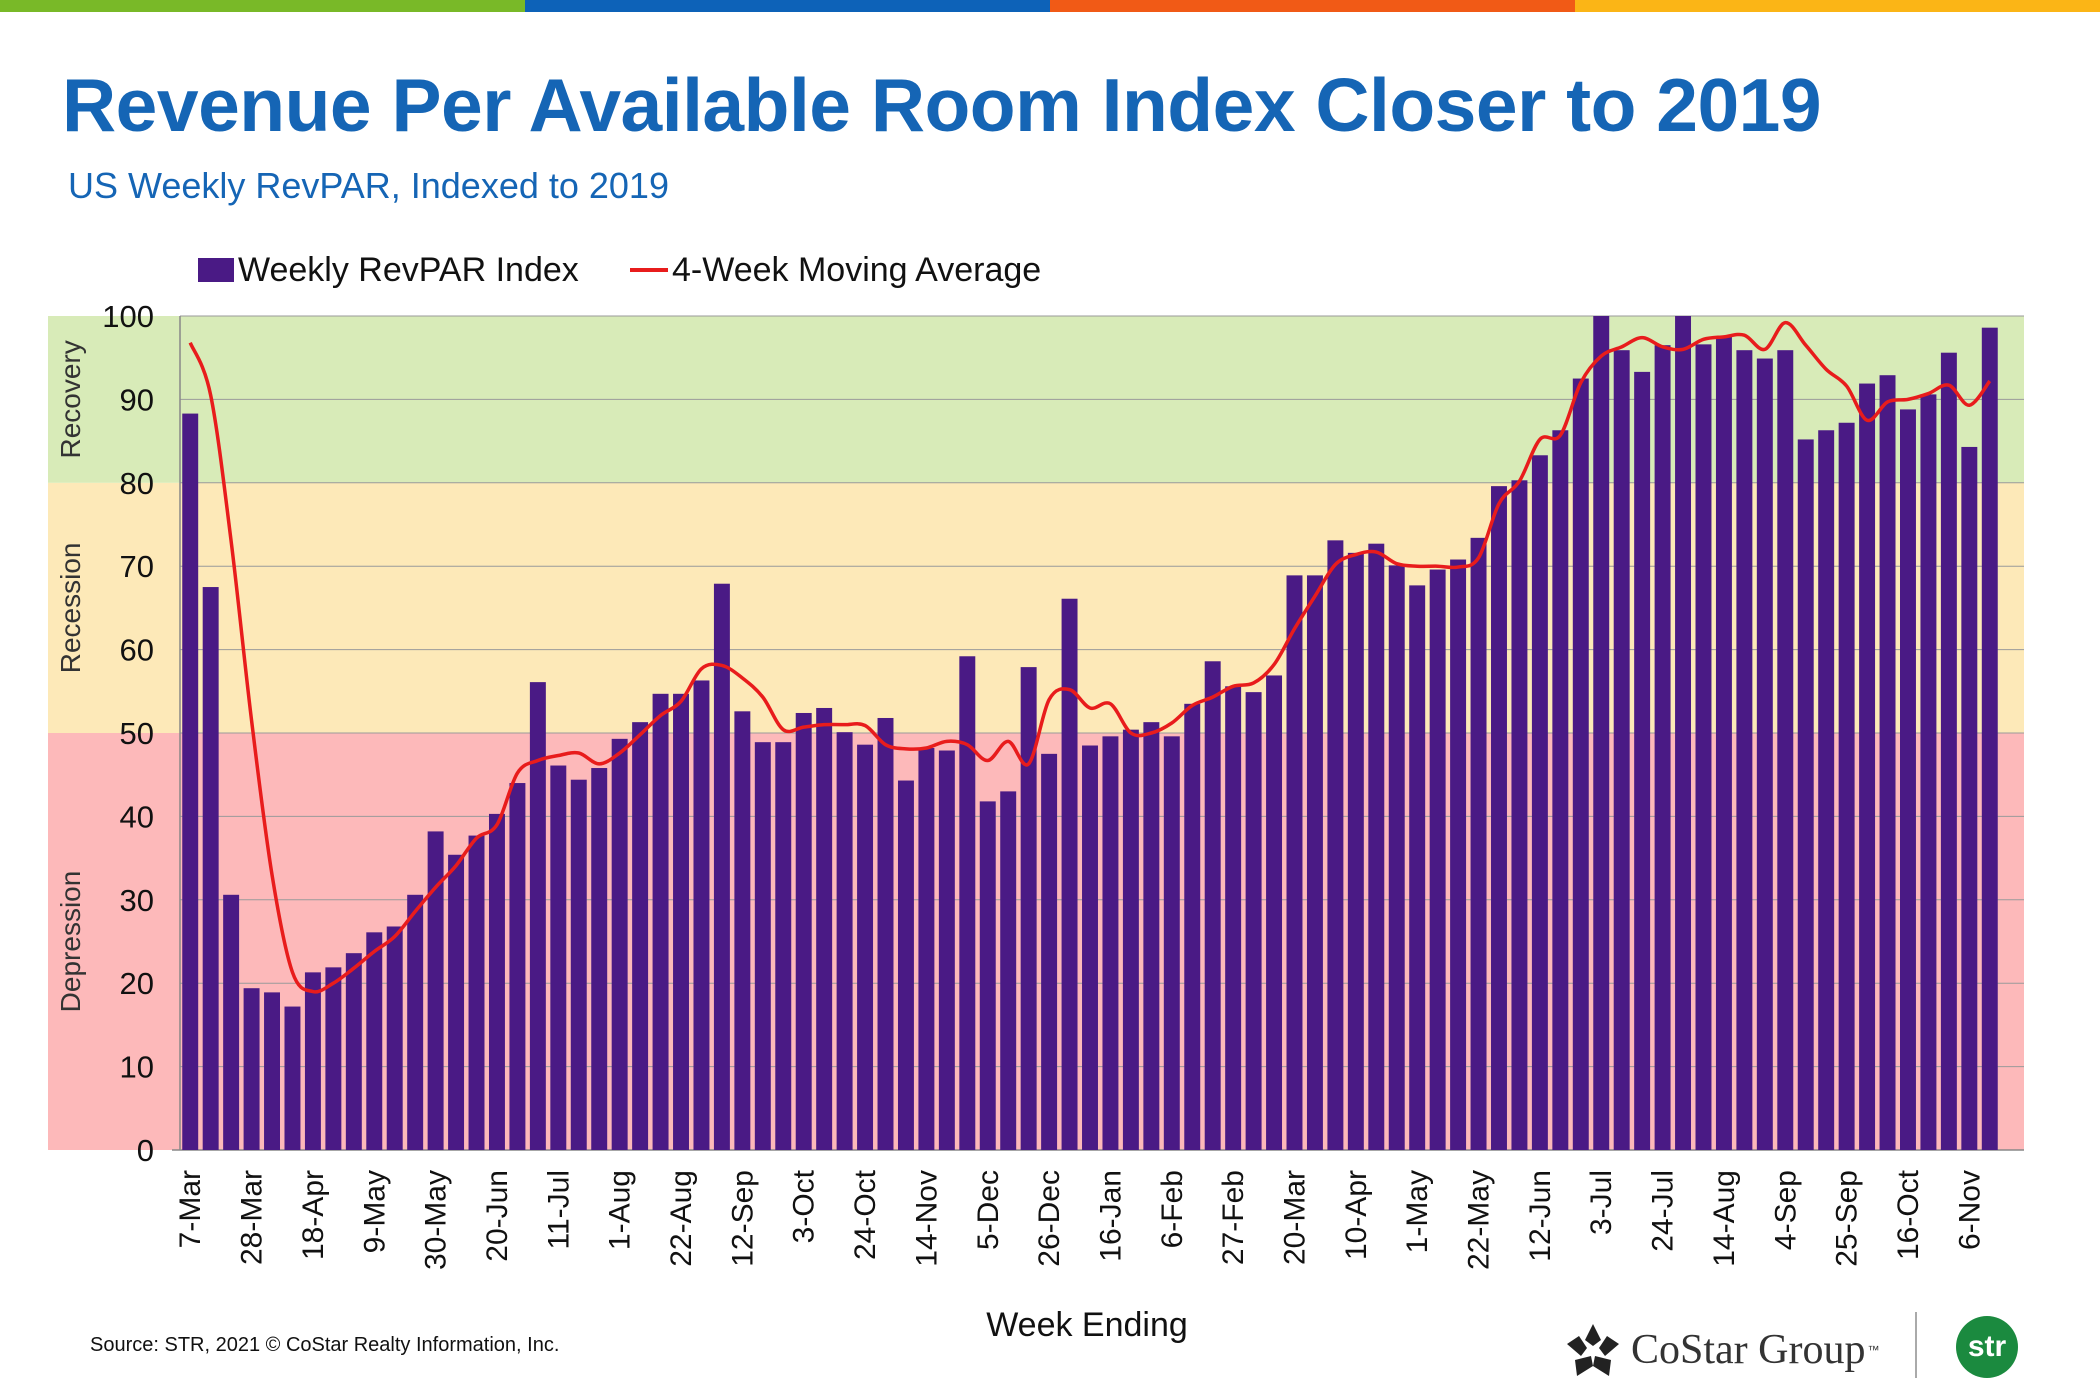 The height and width of the screenshot is (1400, 2100). I want to click on x-tick-label: 20-Mar, so click(1294, 1217).